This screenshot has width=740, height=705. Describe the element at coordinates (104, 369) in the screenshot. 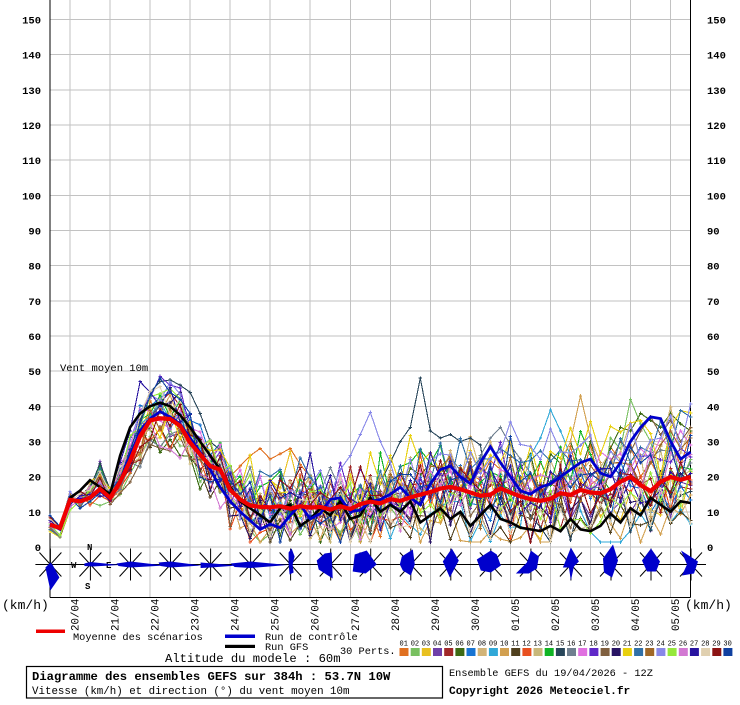

I see `svg-text: Vent moyen 10m` at that location.